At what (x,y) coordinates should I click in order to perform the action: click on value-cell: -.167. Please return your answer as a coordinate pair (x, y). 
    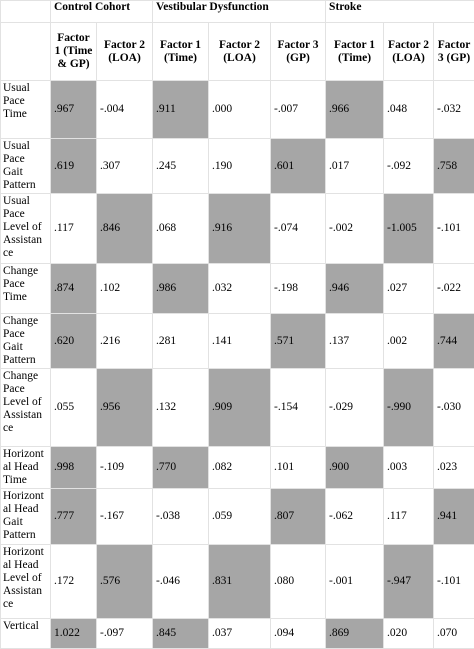
    Looking at the image, I should click on (125, 517).